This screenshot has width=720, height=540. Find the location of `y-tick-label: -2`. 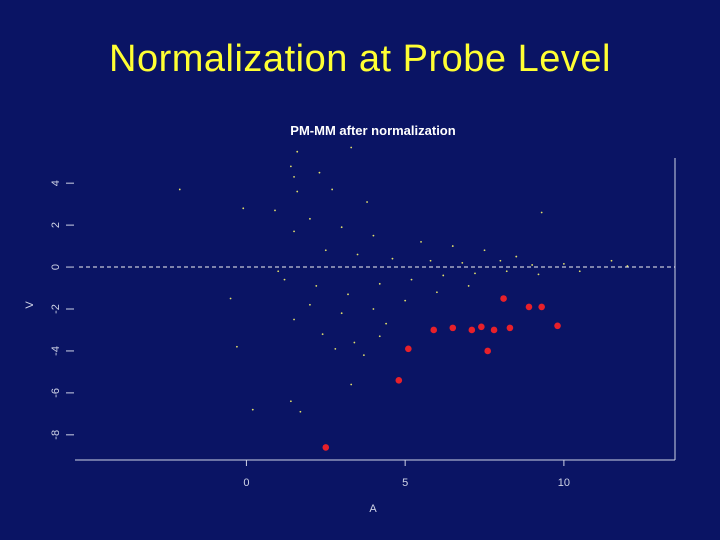

y-tick-label: -2 is located at coordinates (56, 309).